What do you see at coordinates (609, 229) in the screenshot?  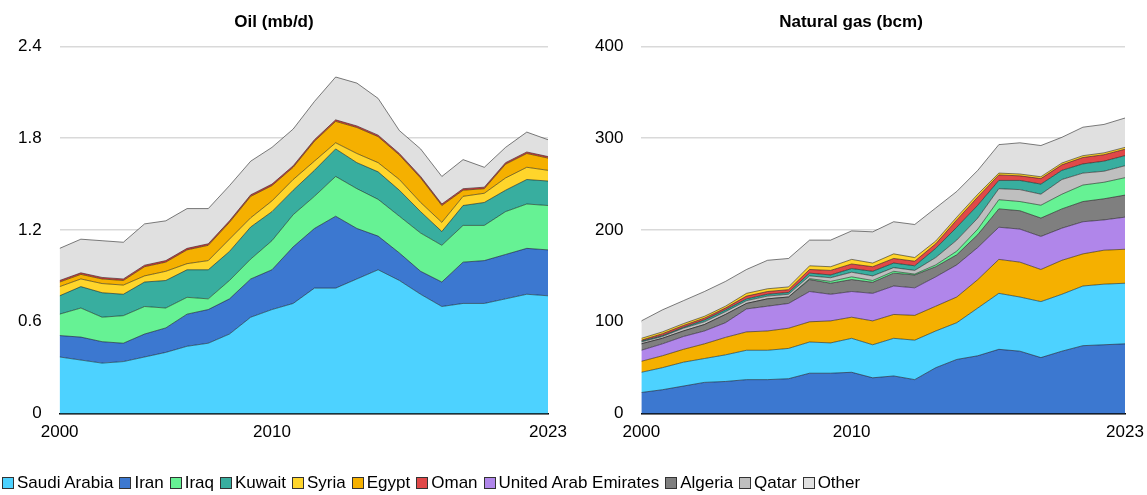 I see `y-tick-label: 200` at bounding box center [609, 229].